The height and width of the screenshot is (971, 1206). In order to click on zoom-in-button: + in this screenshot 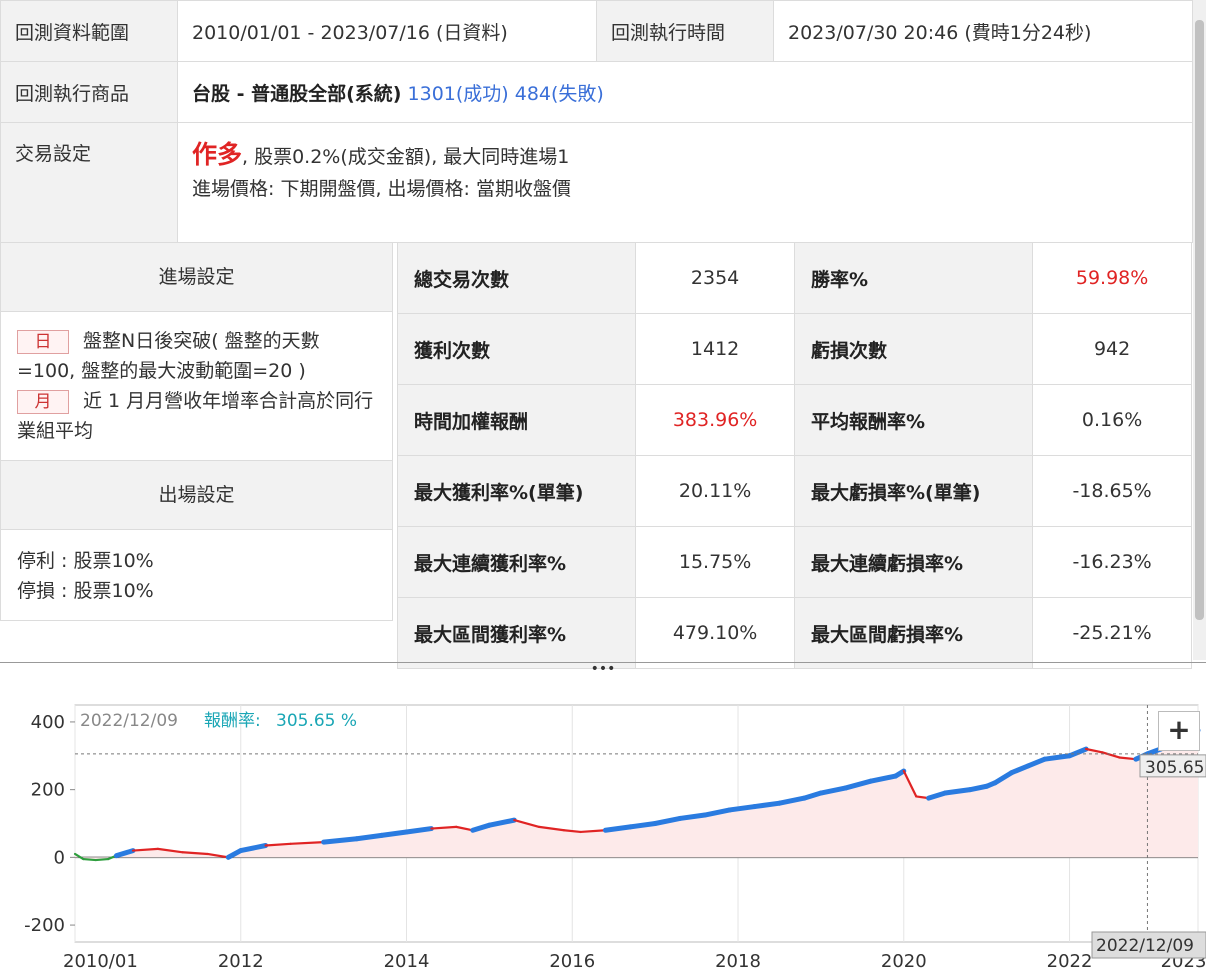, I will do `click(1179, 731)`.